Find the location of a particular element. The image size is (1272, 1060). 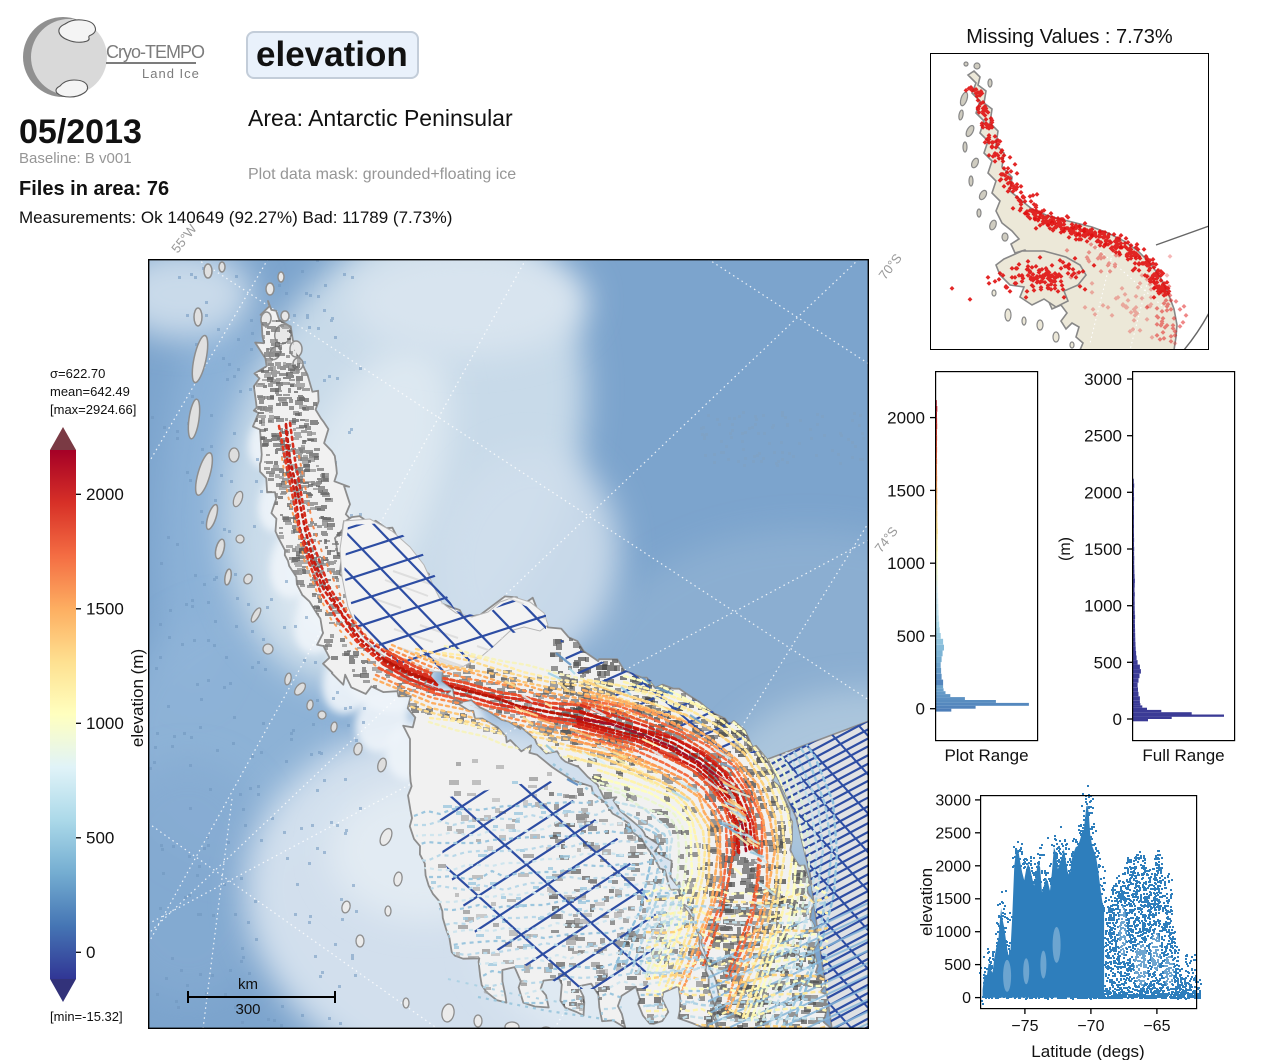

svg-text: elevation (m) is located at coordinates (137, 698).